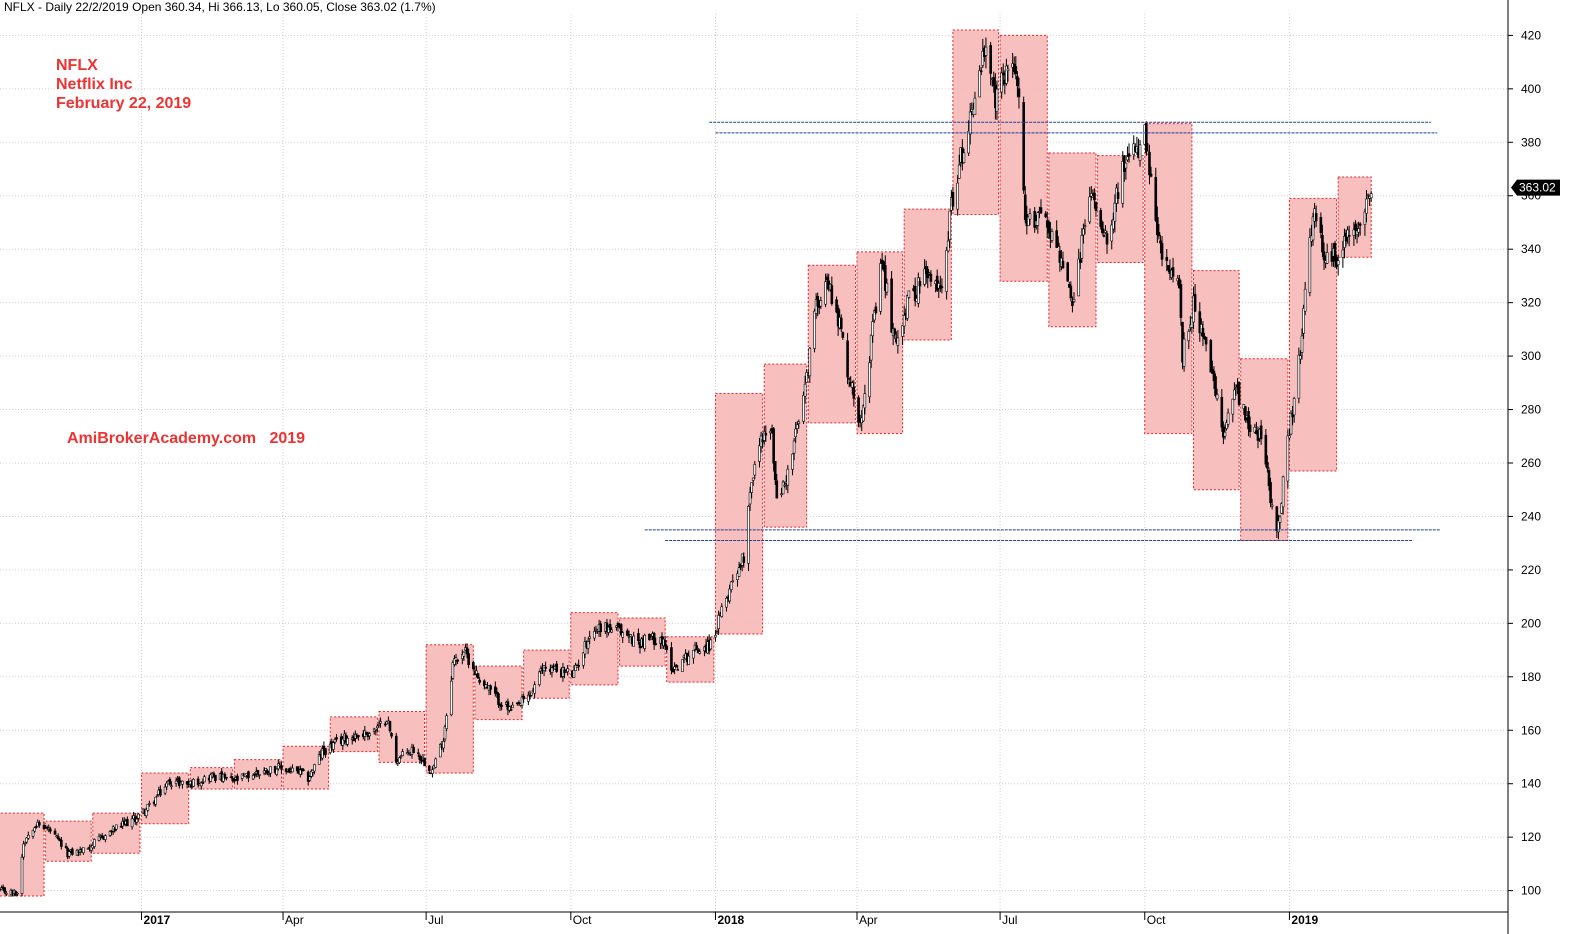 This screenshot has width=1580, height=934. What do you see at coordinates (1304, 920) in the screenshot?
I see `x-tick-label: 2019` at bounding box center [1304, 920].